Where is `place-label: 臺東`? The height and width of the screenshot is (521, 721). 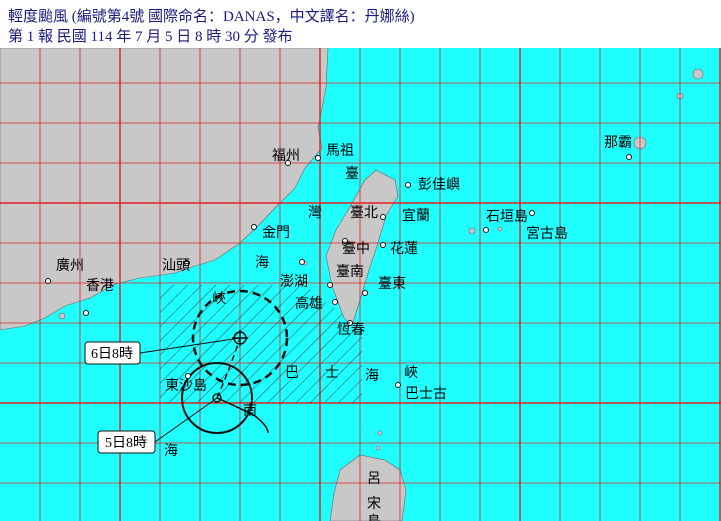
place-label: 臺東 is located at coordinates (392, 284).